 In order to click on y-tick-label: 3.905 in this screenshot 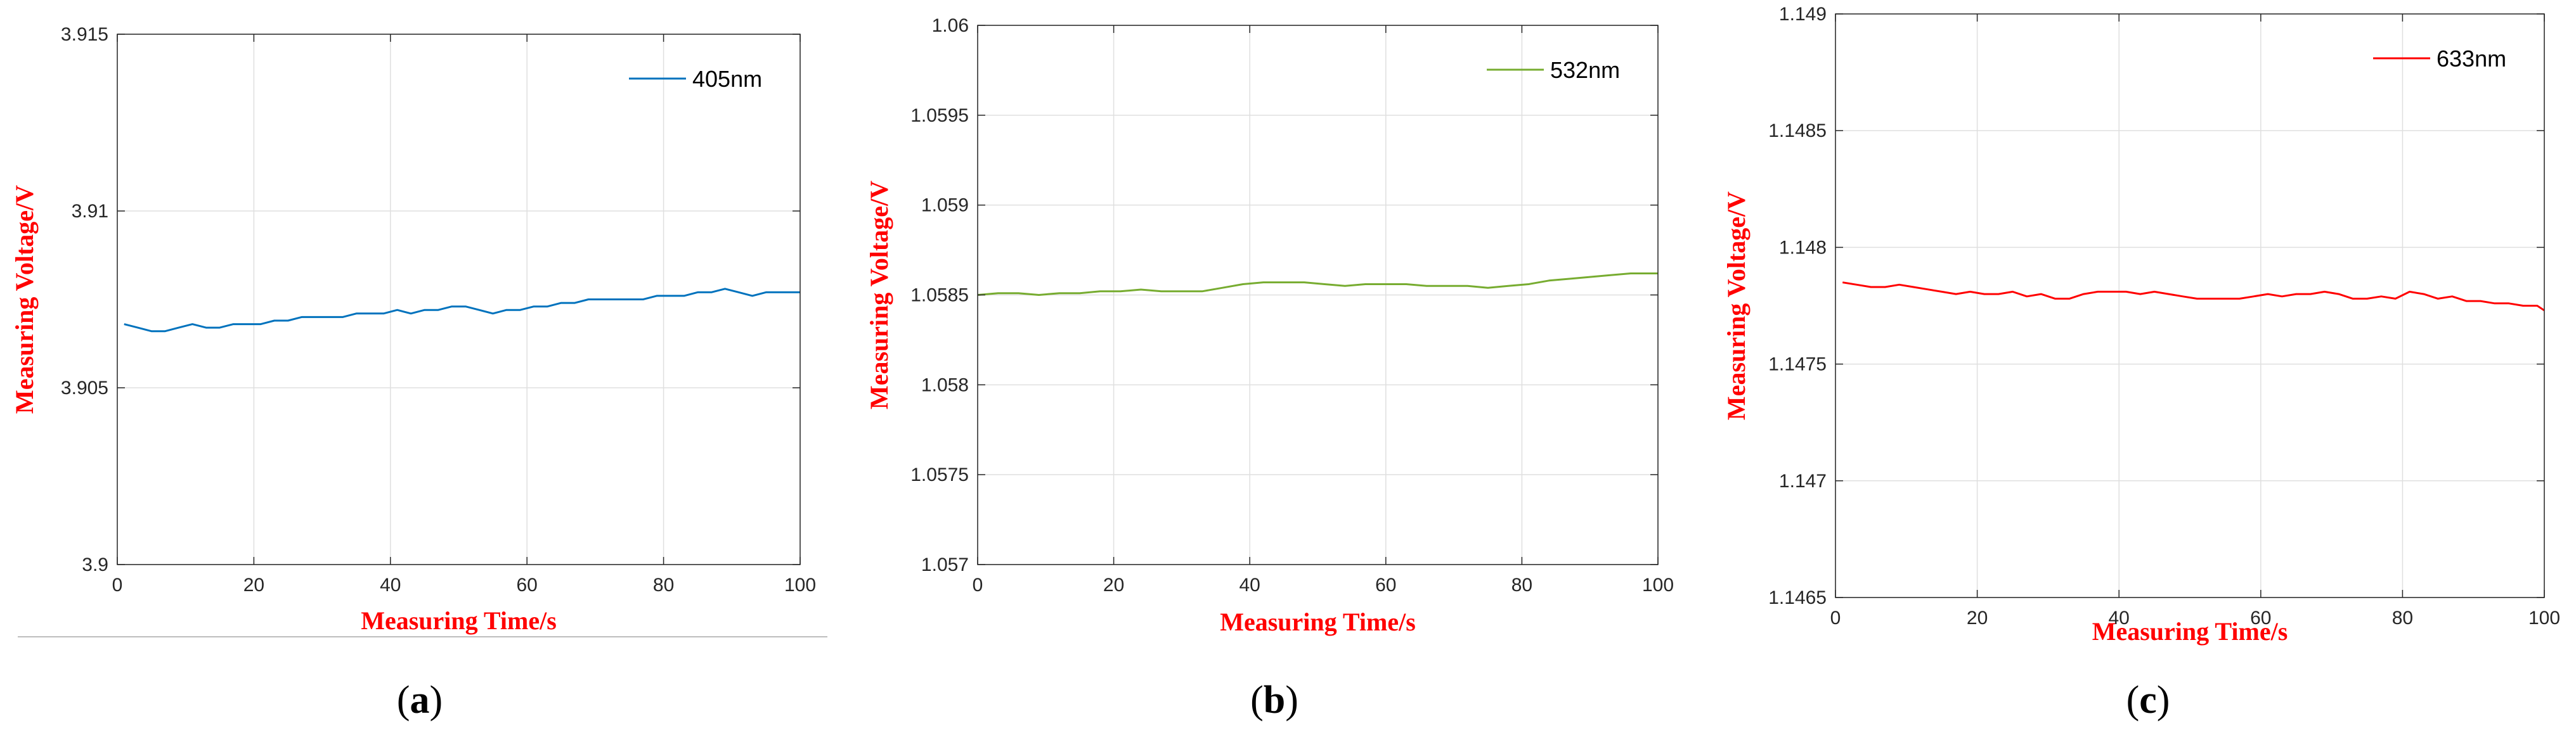, I will do `click(84, 388)`.